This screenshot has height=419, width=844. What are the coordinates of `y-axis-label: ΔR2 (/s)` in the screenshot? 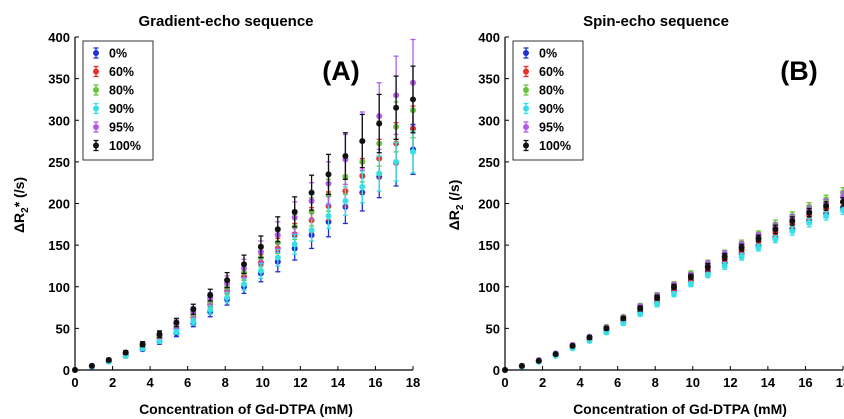 It's located at (456, 205).